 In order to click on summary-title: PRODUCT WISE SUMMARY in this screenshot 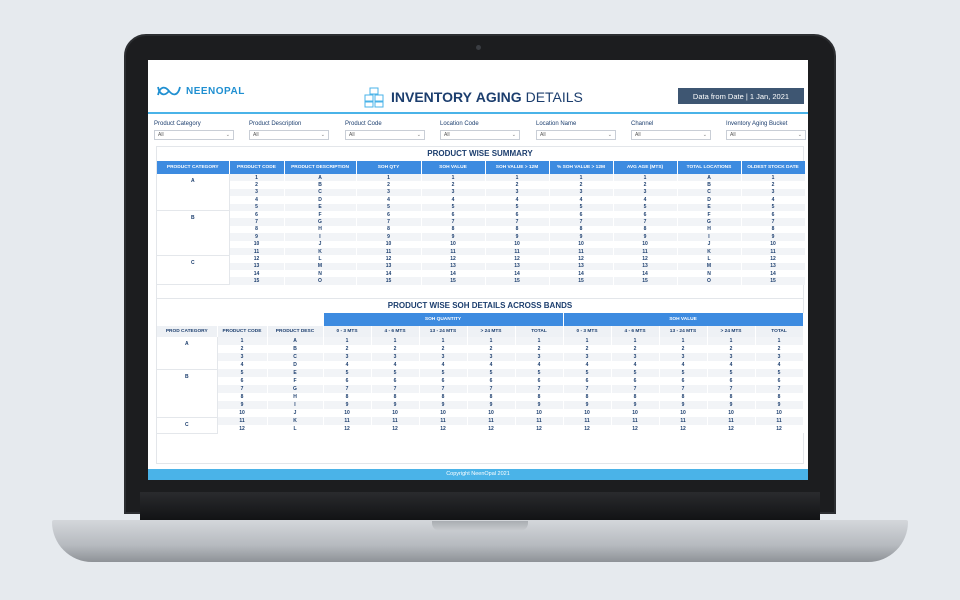, I will do `click(480, 153)`.